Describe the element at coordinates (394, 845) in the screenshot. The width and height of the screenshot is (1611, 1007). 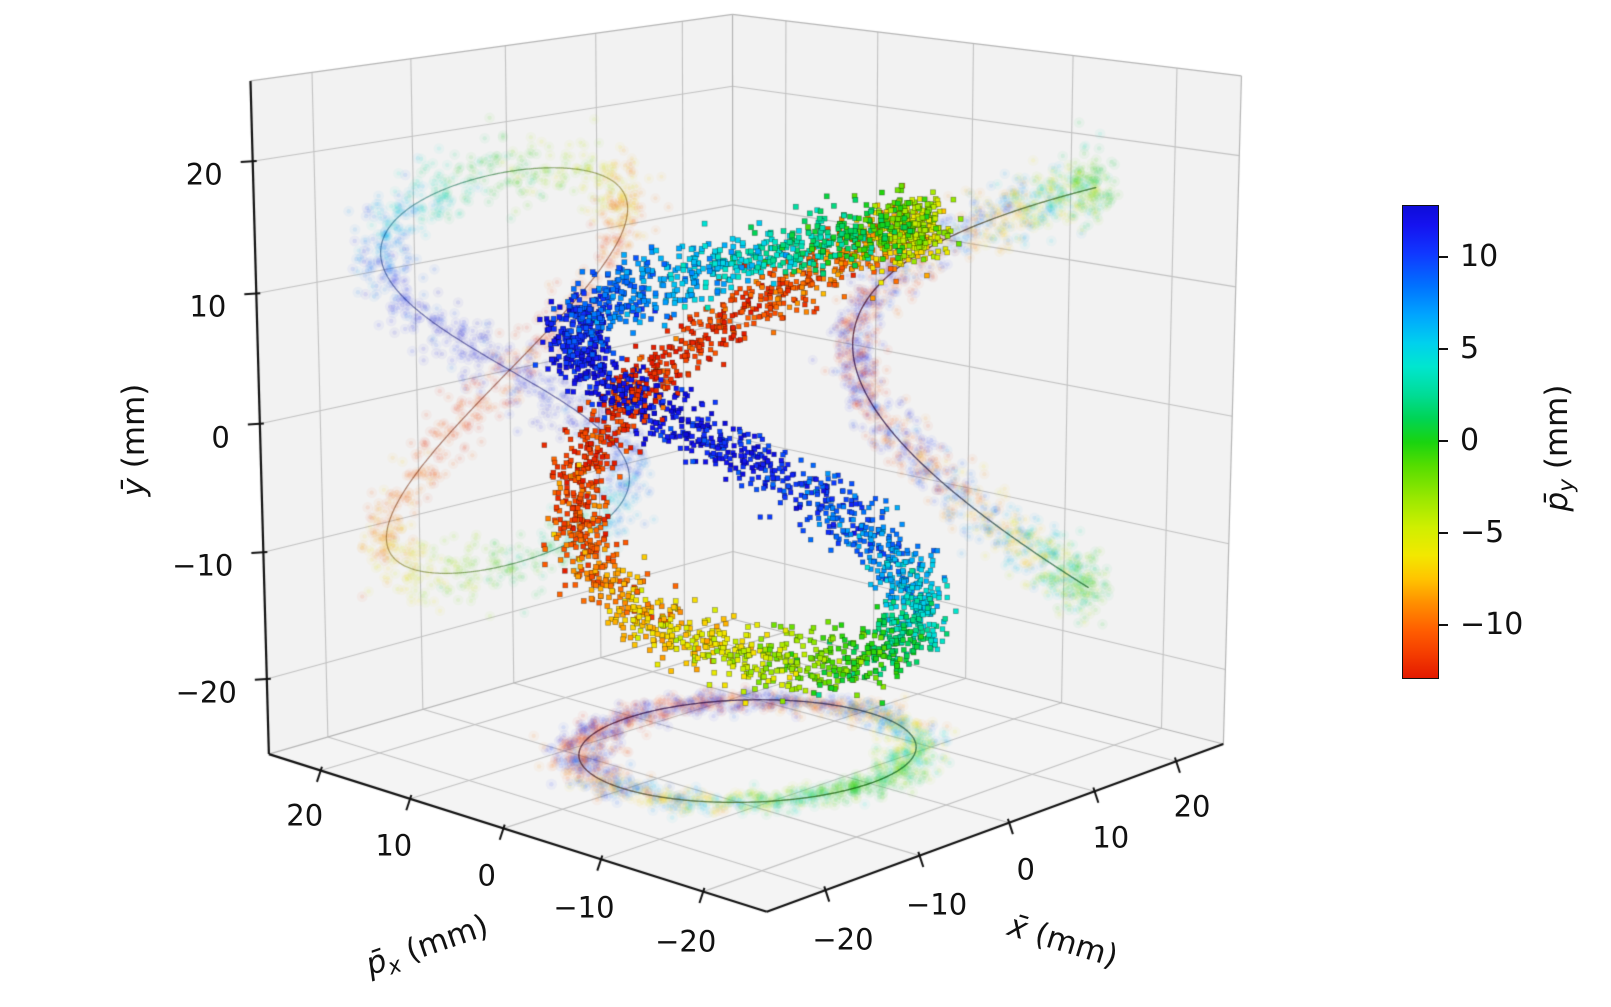
I see `px-axis-tick-label: 10` at that location.